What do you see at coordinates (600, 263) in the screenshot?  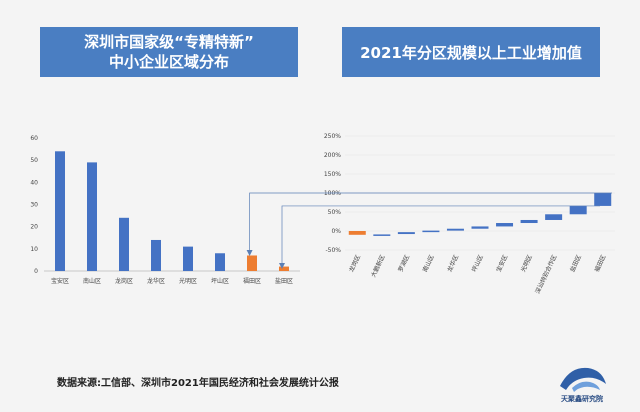 I see `right-x-tick-label: 福田区` at bounding box center [600, 263].